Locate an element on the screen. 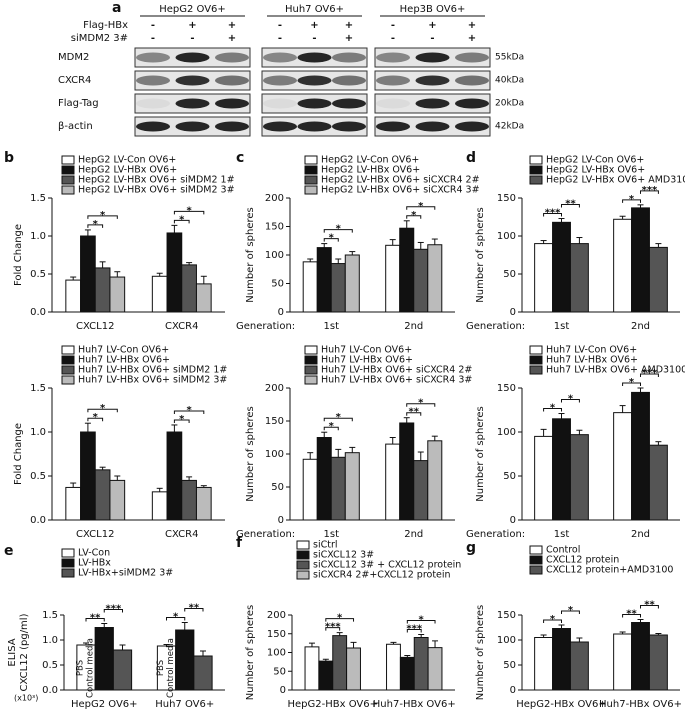 This screenshot has height=722, width=685. x-tick-label: 1st is located at coordinates (332, 326).